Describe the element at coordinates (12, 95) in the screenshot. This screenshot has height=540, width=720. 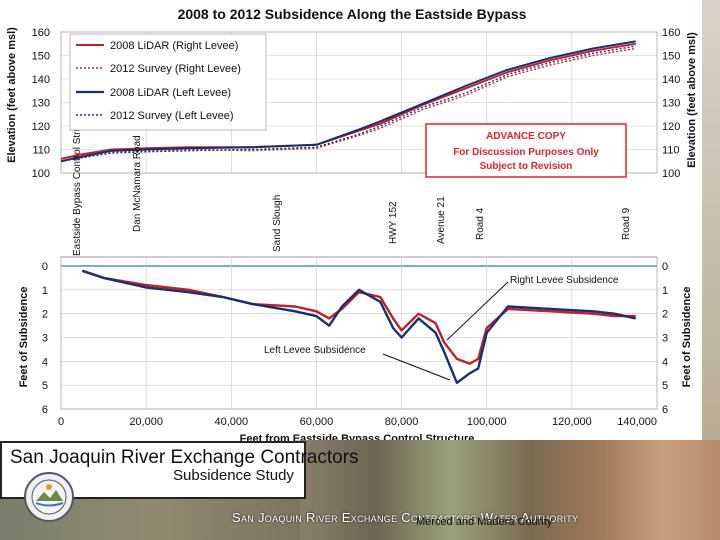
I see `top-y-axis-title-left: Elevation (feet above msl)` at that location.